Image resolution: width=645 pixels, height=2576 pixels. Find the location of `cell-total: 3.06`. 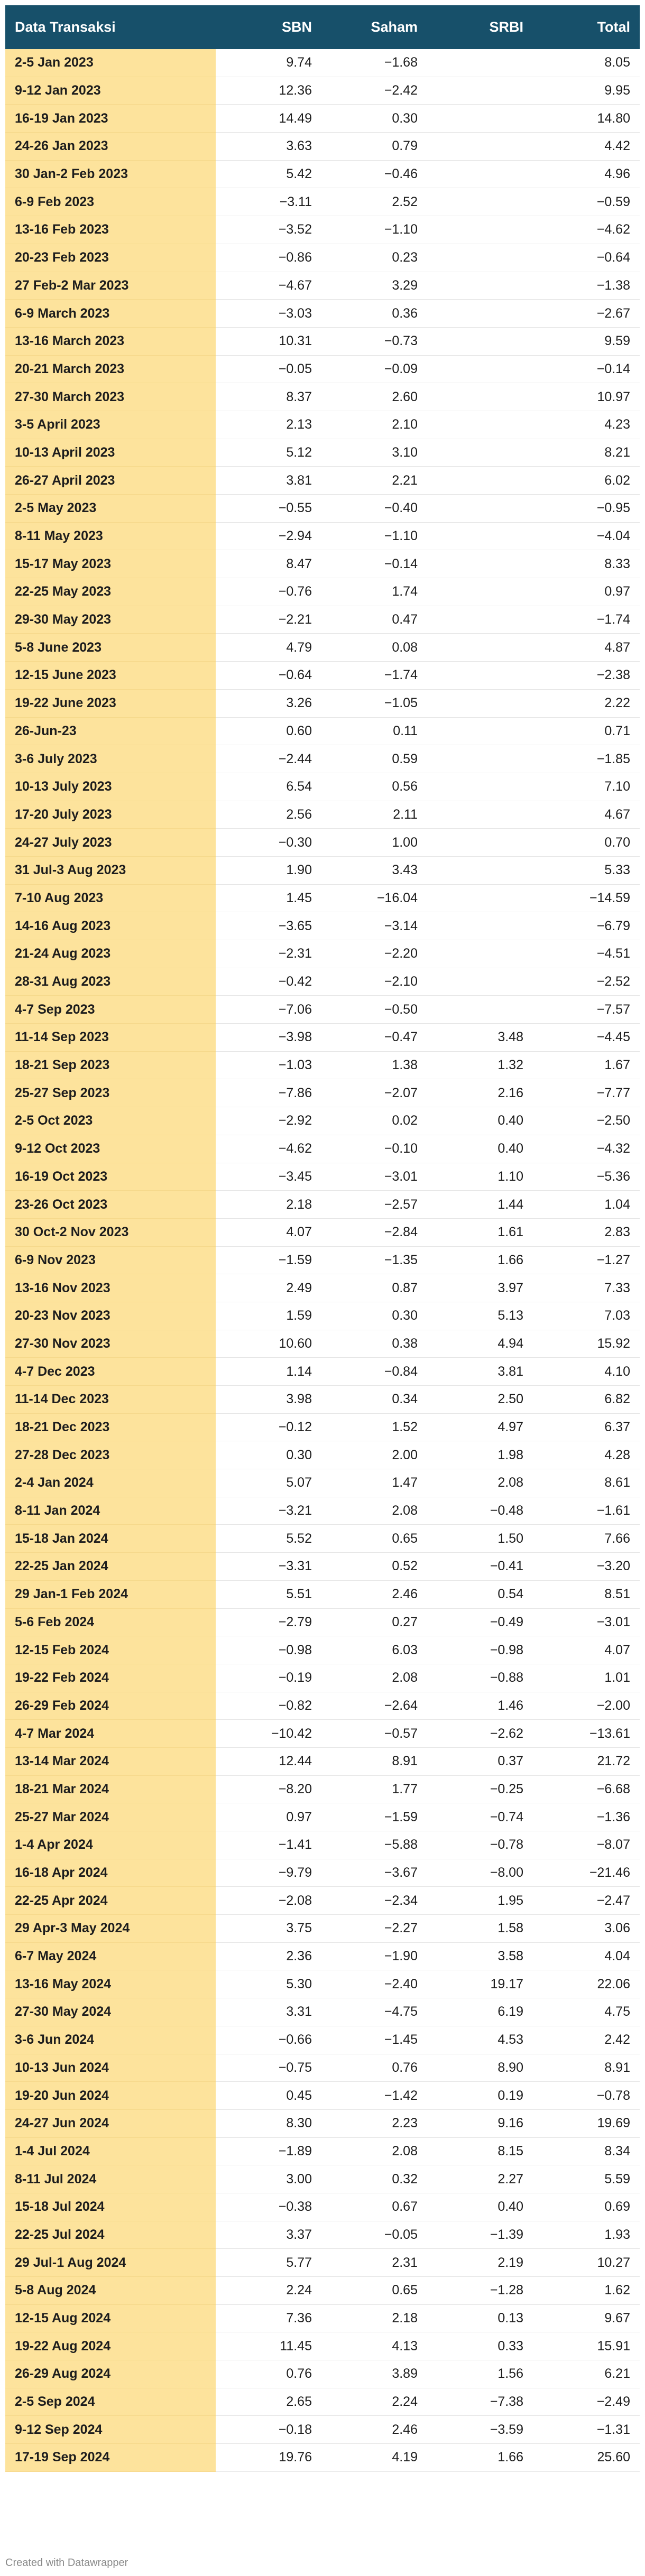

cell-total: 3.06 is located at coordinates (586, 1928).